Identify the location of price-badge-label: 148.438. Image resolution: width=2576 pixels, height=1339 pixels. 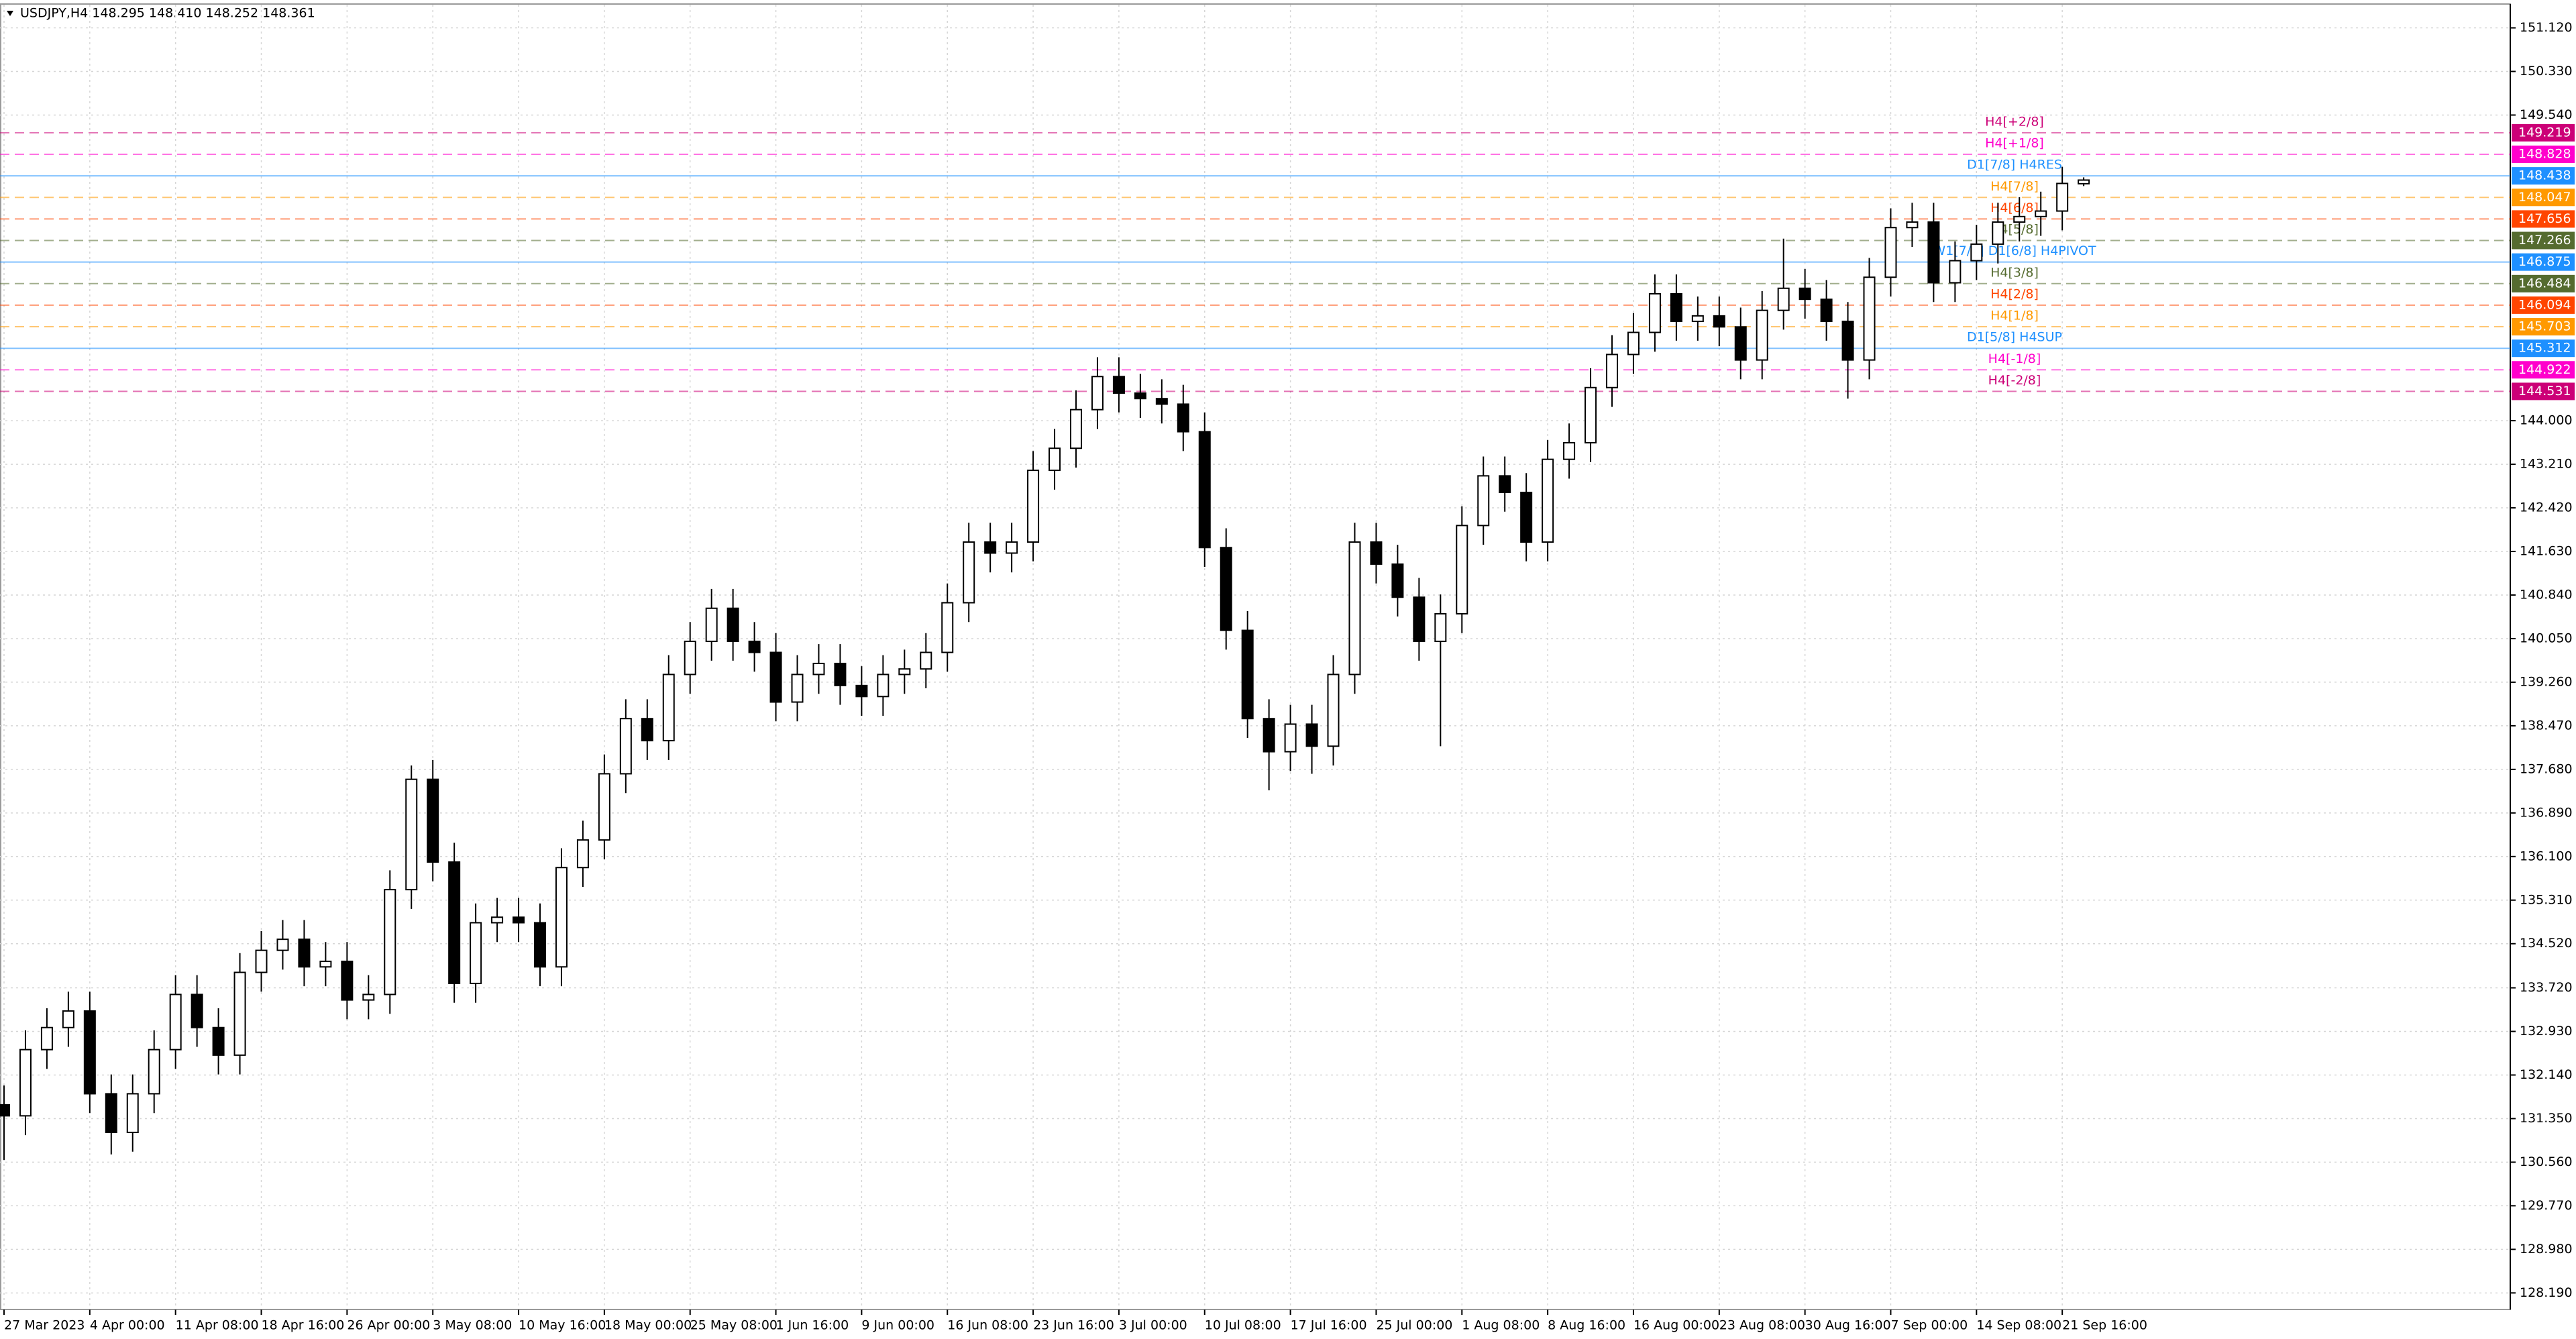
(2544, 175).